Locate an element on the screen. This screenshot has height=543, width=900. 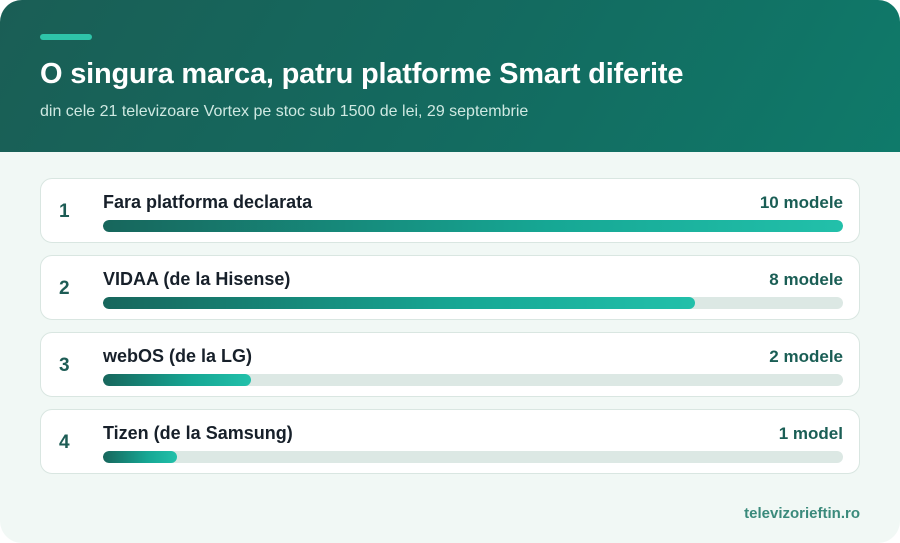
source-link: televizorieftin.ro is located at coordinates (802, 513).